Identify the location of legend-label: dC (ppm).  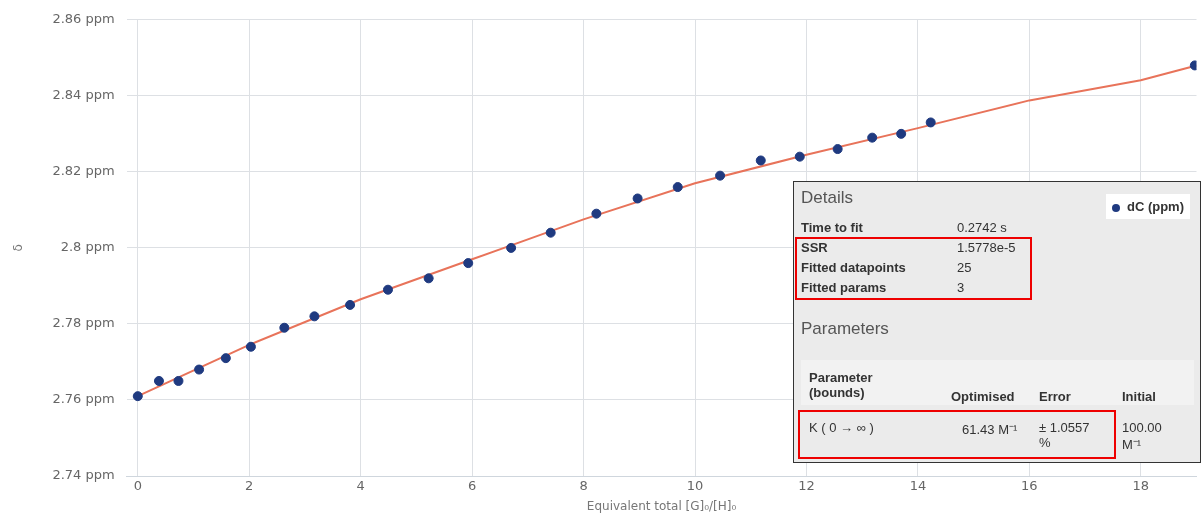
(1154, 206).